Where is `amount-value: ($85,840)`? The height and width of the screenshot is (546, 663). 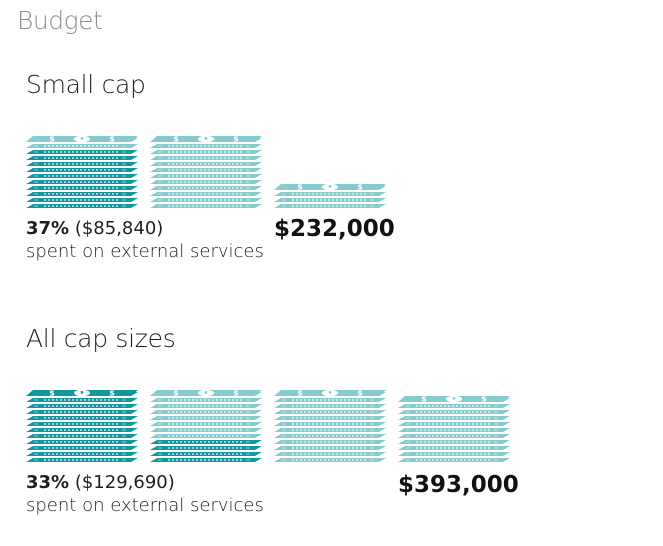
amount-value: ($85,840) is located at coordinates (119, 228).